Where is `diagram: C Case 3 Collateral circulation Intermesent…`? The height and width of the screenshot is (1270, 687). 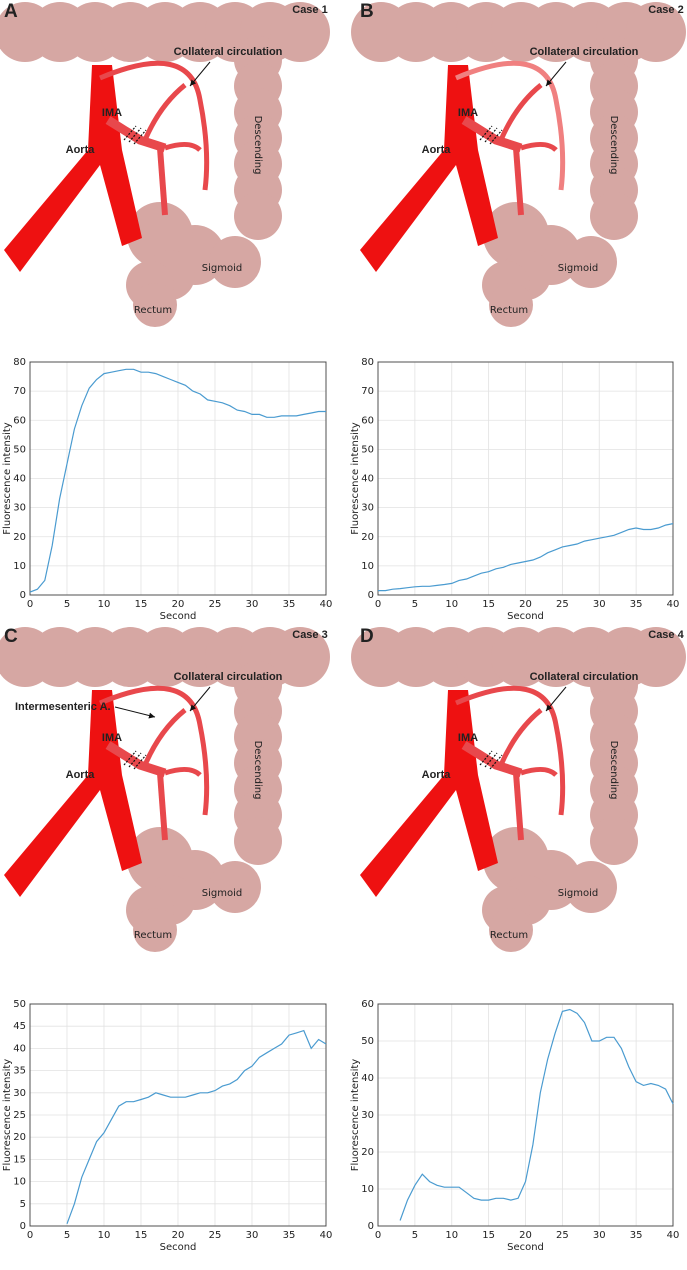
diagram: C Case 3 Collateral circulation Intermesent… is located at coordinates (165, 789).